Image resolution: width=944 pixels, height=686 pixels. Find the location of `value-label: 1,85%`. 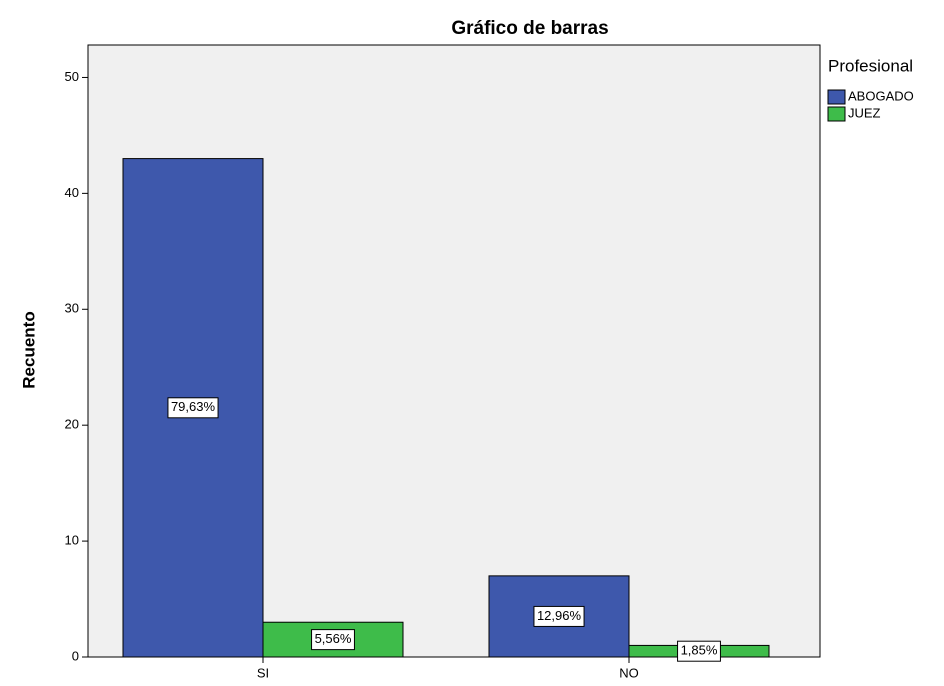

value-label: 1,85% is located at coordinates (699, 650).